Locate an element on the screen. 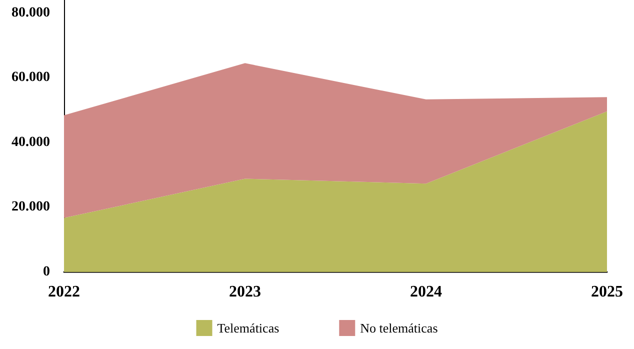  x-tick-label: 2024 is located at coordinates (426, 292).